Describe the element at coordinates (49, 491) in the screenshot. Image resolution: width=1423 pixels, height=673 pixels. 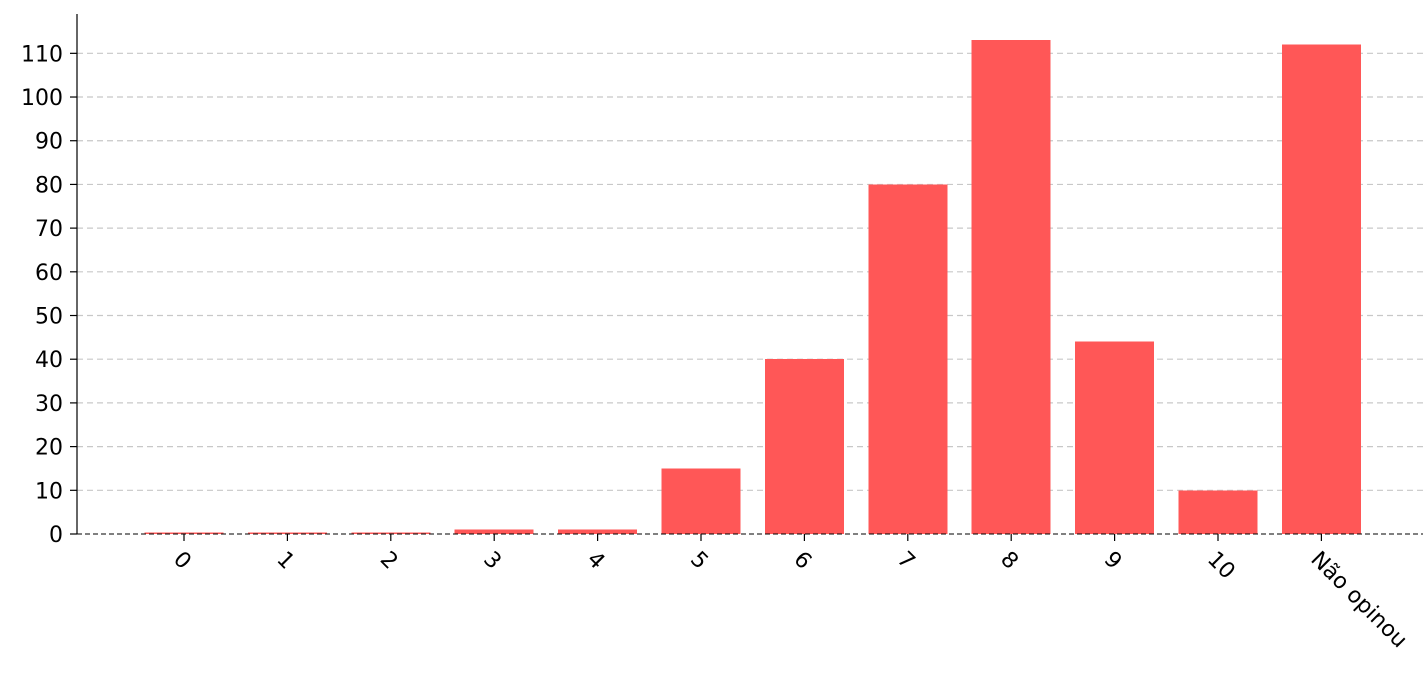
I see `y-tick-label: 10` at that location.